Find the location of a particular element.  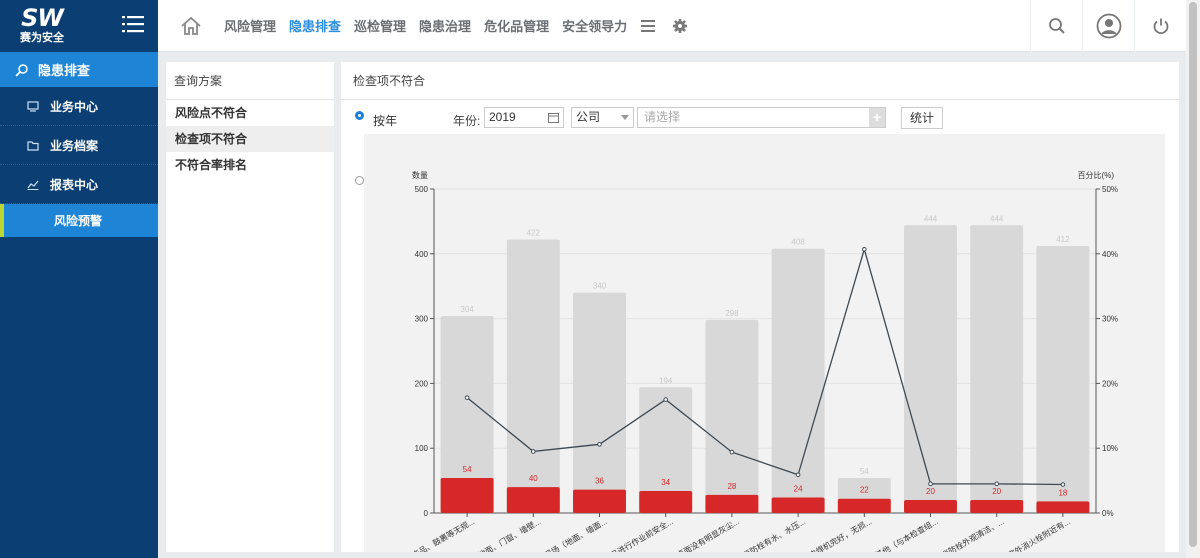

y-tick-label: 400 is located at coordinates (422, 254).